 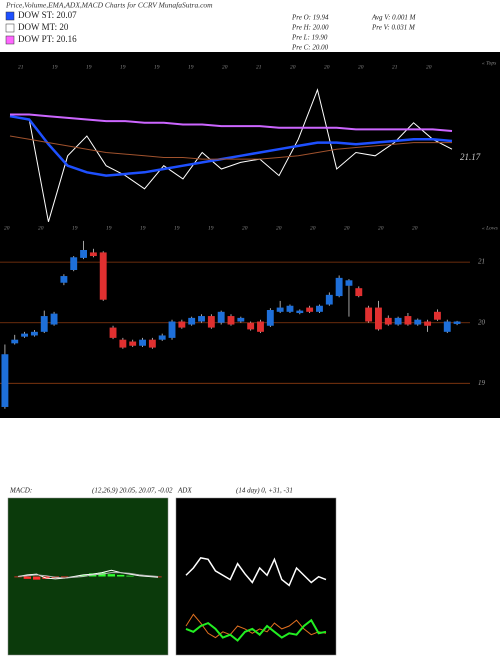 I want to click on line-adx, so click(x=256, y=572).